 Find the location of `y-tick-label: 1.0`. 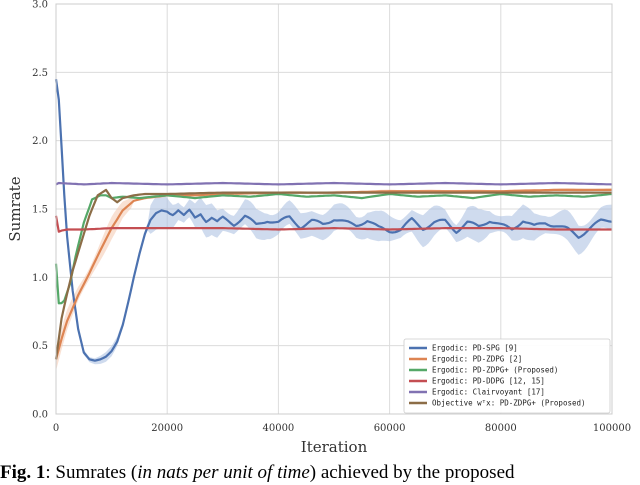

y-tick-label: 1.0 is located at coordinates (40, 278).